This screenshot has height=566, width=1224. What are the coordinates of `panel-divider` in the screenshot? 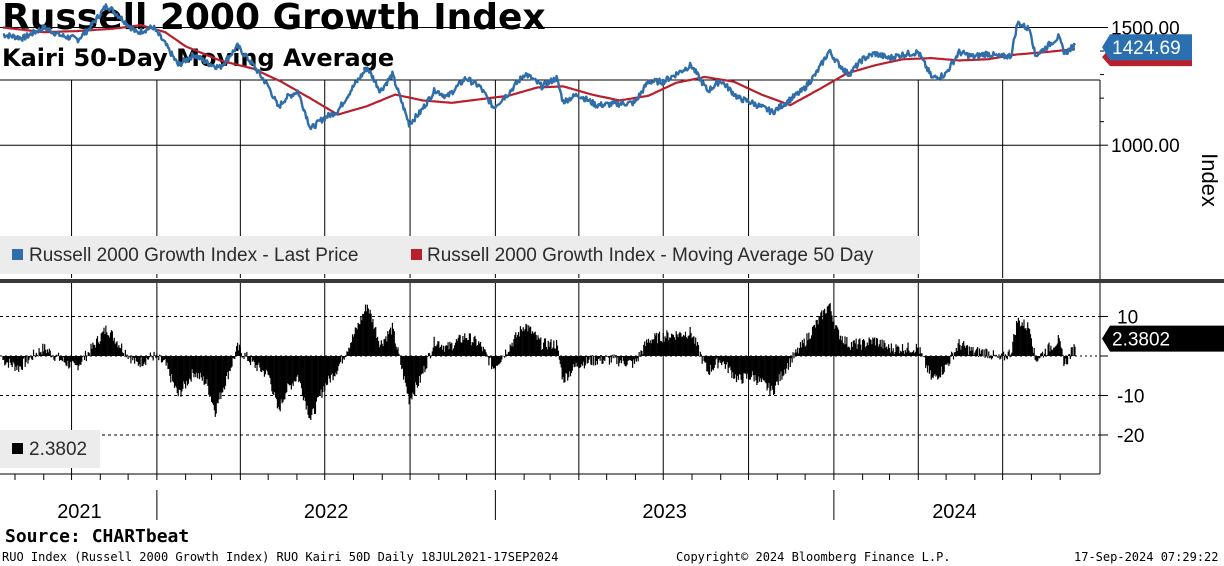 It's located at (612, 281).